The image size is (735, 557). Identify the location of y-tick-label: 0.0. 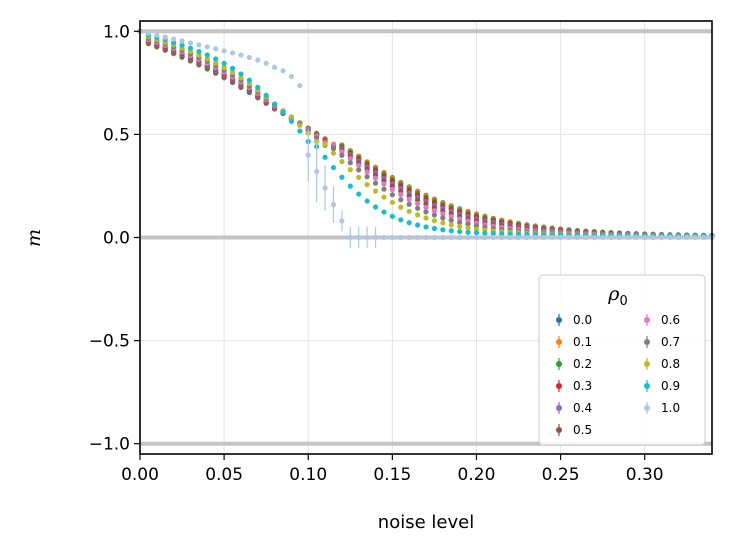
(116, 239).